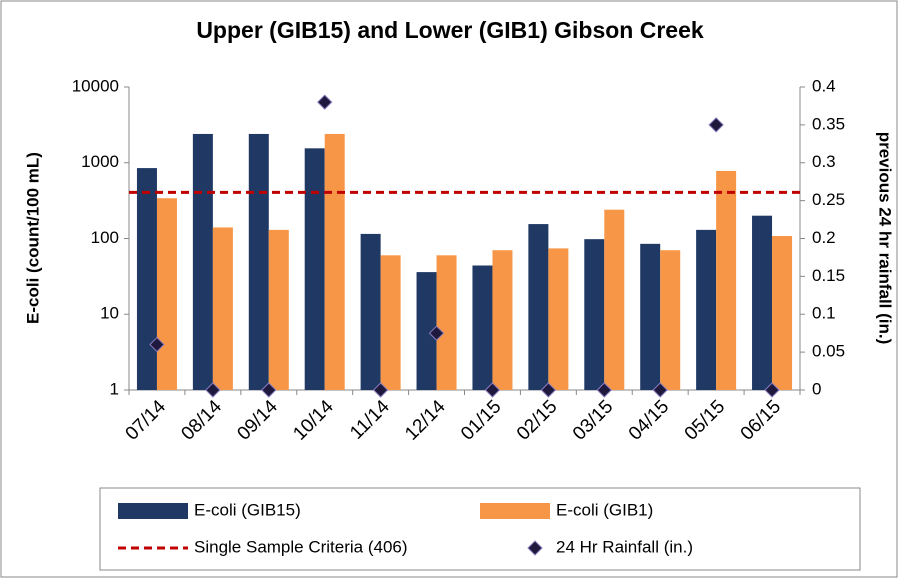 The width and height of the screenshot is (899, 584). What do you see at coordinates (100, 161) in the screenshot?
I see `y-tick-label: 1000` at bounding box center [100, 161].